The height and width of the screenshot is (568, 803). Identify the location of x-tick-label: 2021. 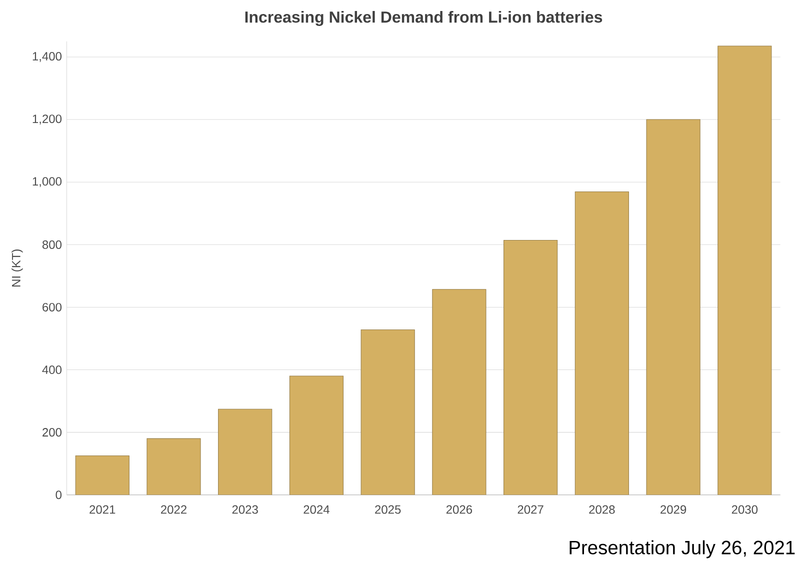
(103, 509).